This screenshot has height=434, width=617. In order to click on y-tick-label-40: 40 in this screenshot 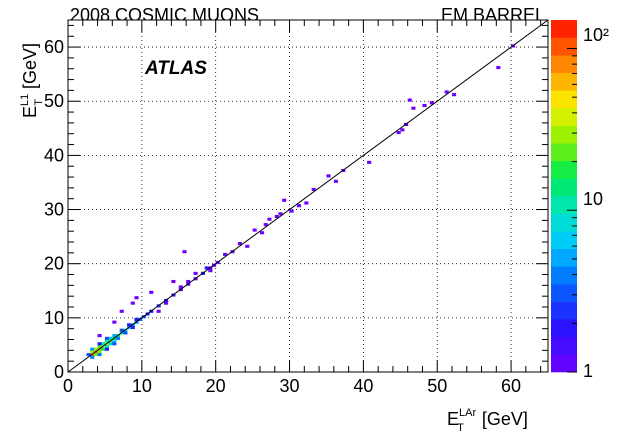, I will do `click(54, 155)`.